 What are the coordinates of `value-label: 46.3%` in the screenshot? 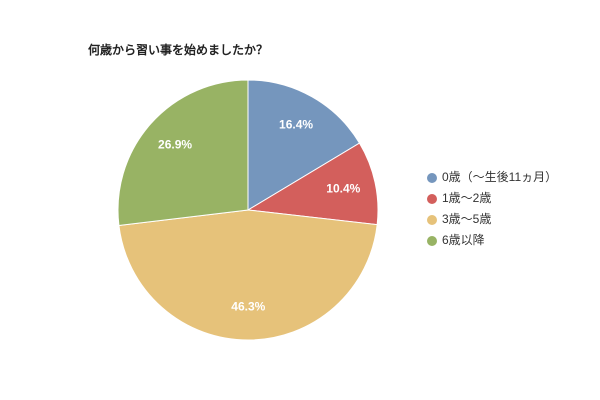 It's located at (248, 307).